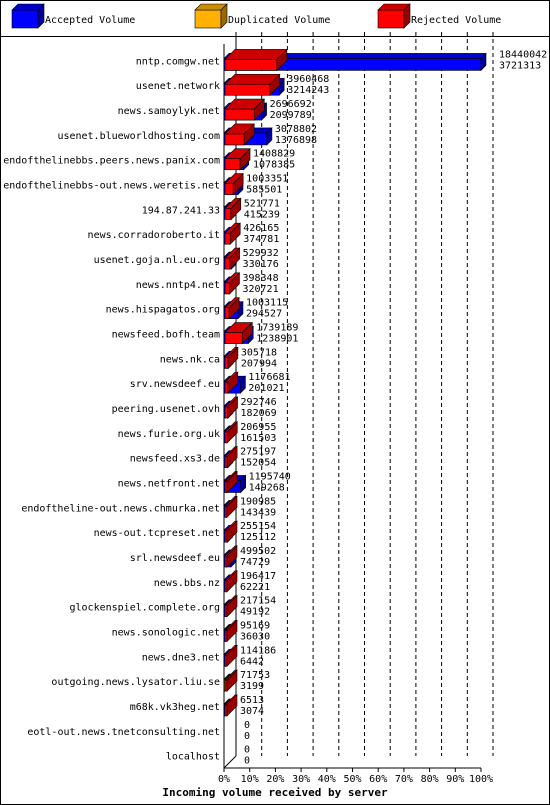 The height and width of the screenshot is (805, 550). What do you see at coordinates (259, 402) in the screenshot?
I see `total-value-label: 292746` at bounding box center [259, 402].